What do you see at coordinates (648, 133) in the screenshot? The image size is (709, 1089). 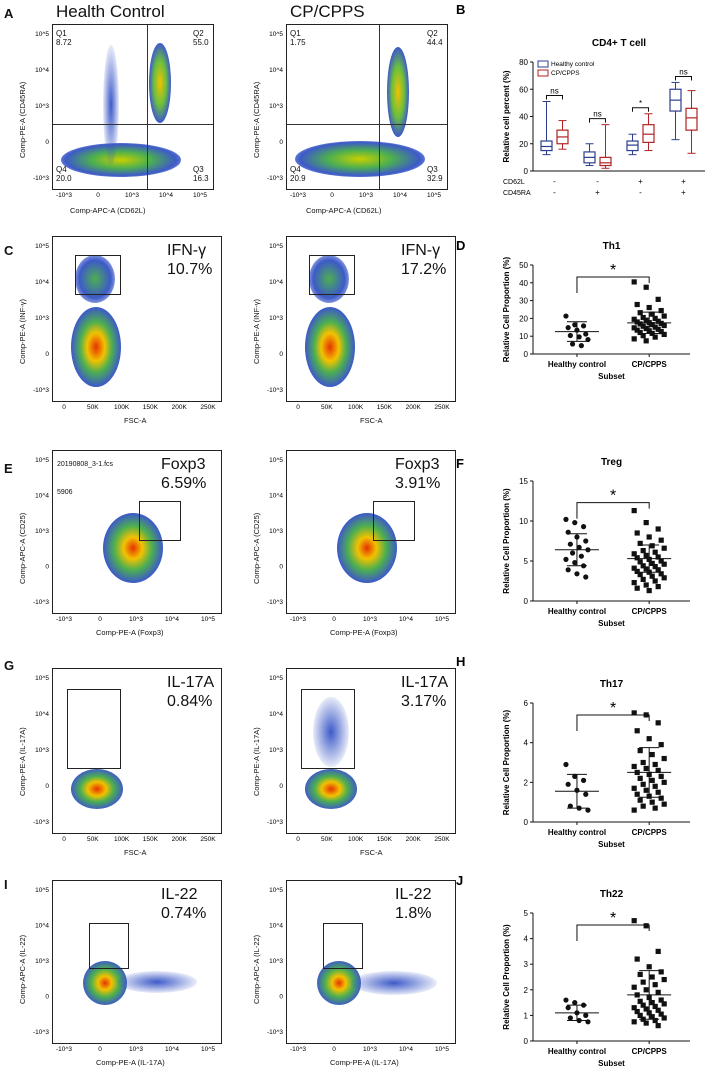 I see `box` at bounding box center [648, 133].